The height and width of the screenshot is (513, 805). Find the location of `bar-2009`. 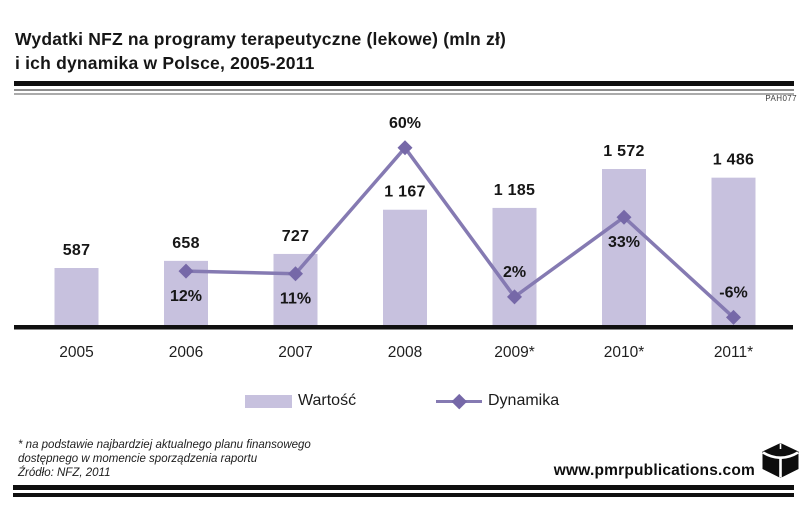

bar-2009 is located at coordinates (514, 267).